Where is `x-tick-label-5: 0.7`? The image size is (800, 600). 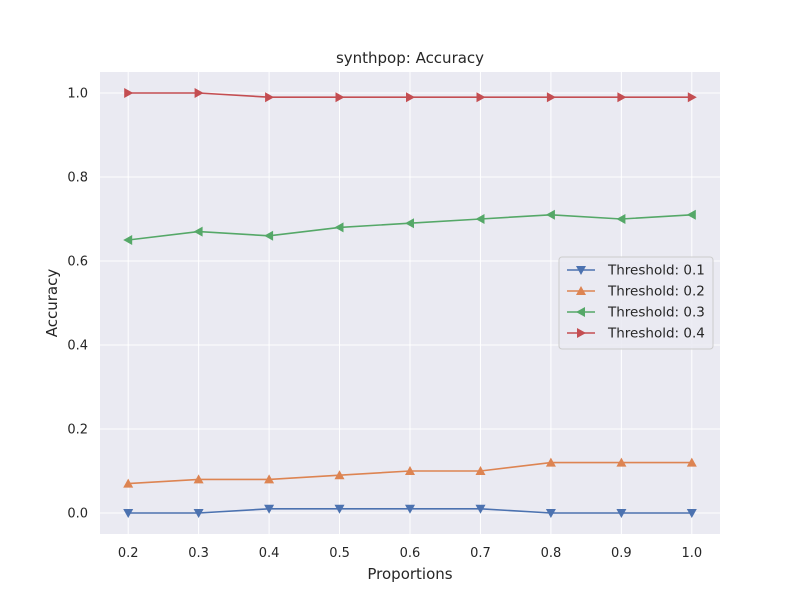 x-tick-label-5: 0.7 is located at coordinates (480, 553).